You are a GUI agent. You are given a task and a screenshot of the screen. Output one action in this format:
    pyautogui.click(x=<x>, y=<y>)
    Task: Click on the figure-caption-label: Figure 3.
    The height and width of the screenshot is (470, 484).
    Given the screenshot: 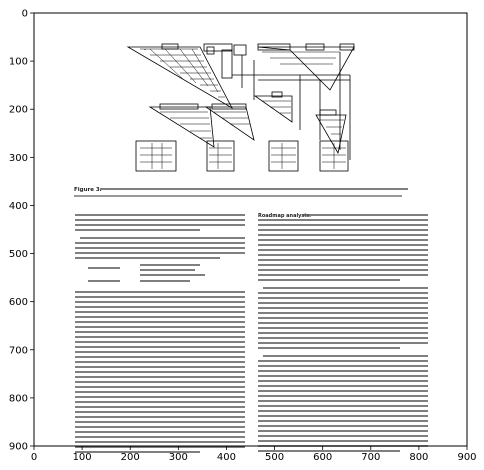 What is the action you would take?
    pyautogui.click(x=88, y=190)
    